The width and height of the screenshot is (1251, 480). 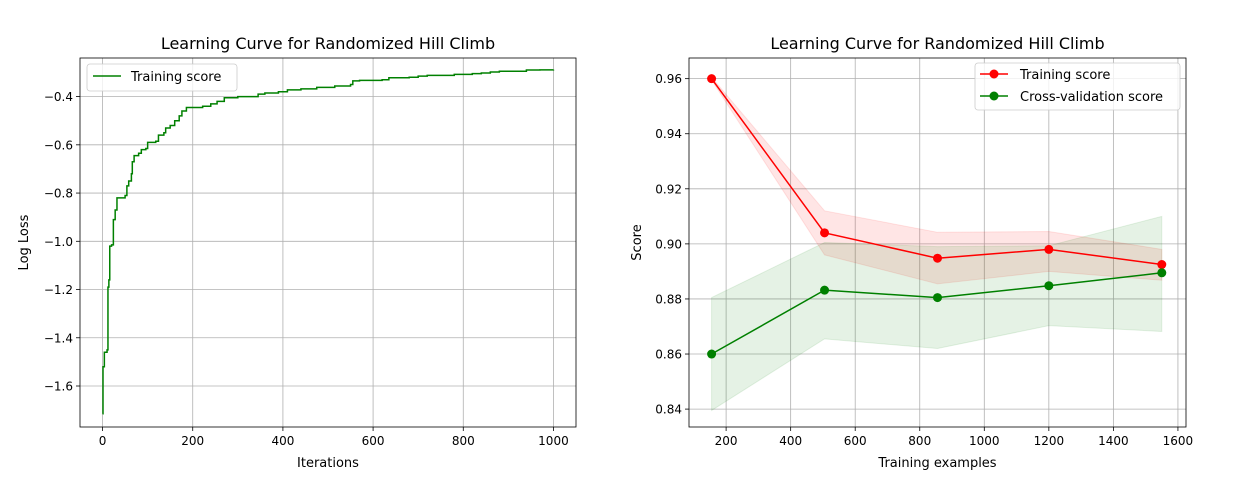 I want to click on left-legend: Training score, so click(x=162, y=77).